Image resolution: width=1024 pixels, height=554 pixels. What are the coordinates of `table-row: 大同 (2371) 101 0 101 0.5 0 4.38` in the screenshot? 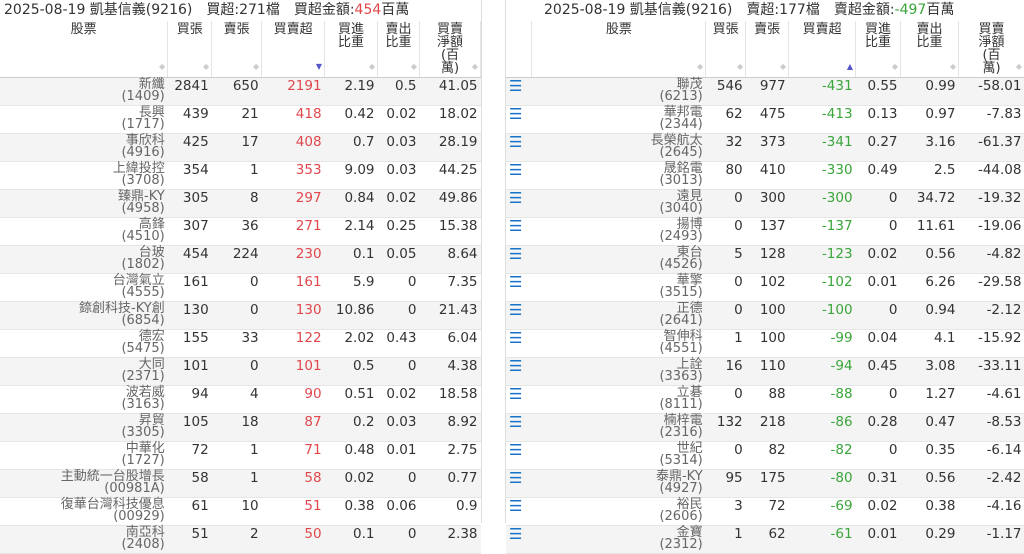 It's located at (240, 371).